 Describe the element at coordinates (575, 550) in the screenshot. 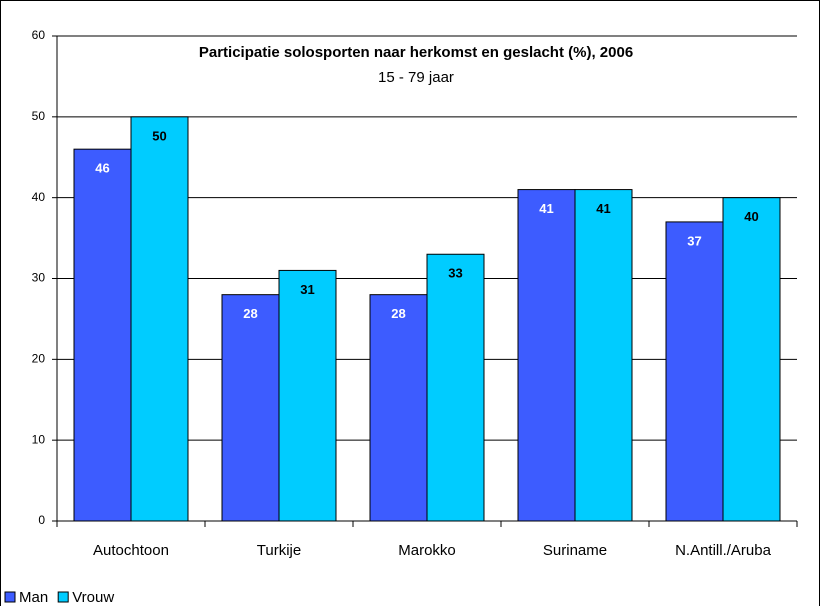

I see `x-tick-label: Suriname` at that location.